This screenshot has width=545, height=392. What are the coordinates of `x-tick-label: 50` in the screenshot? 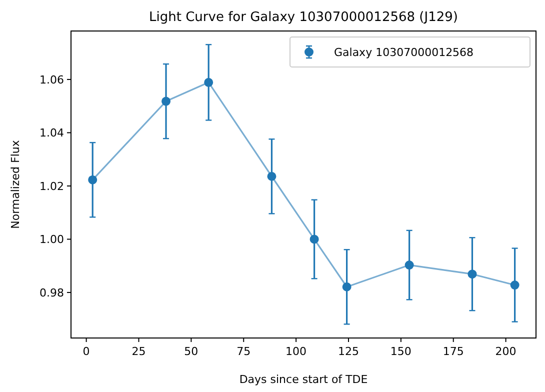 It's located at (191, 351).